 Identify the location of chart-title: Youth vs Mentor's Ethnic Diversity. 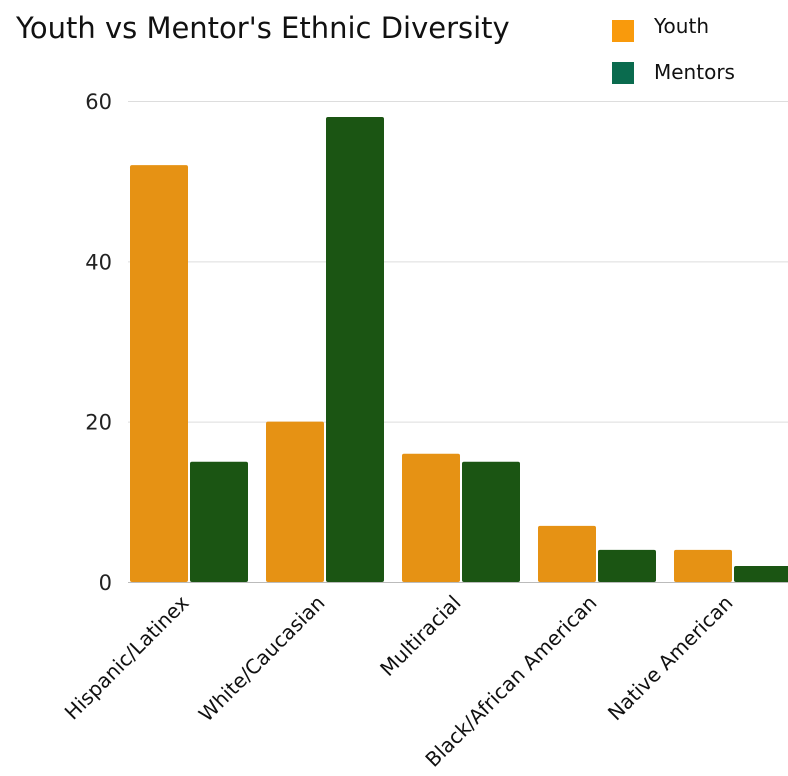
(262, 28).